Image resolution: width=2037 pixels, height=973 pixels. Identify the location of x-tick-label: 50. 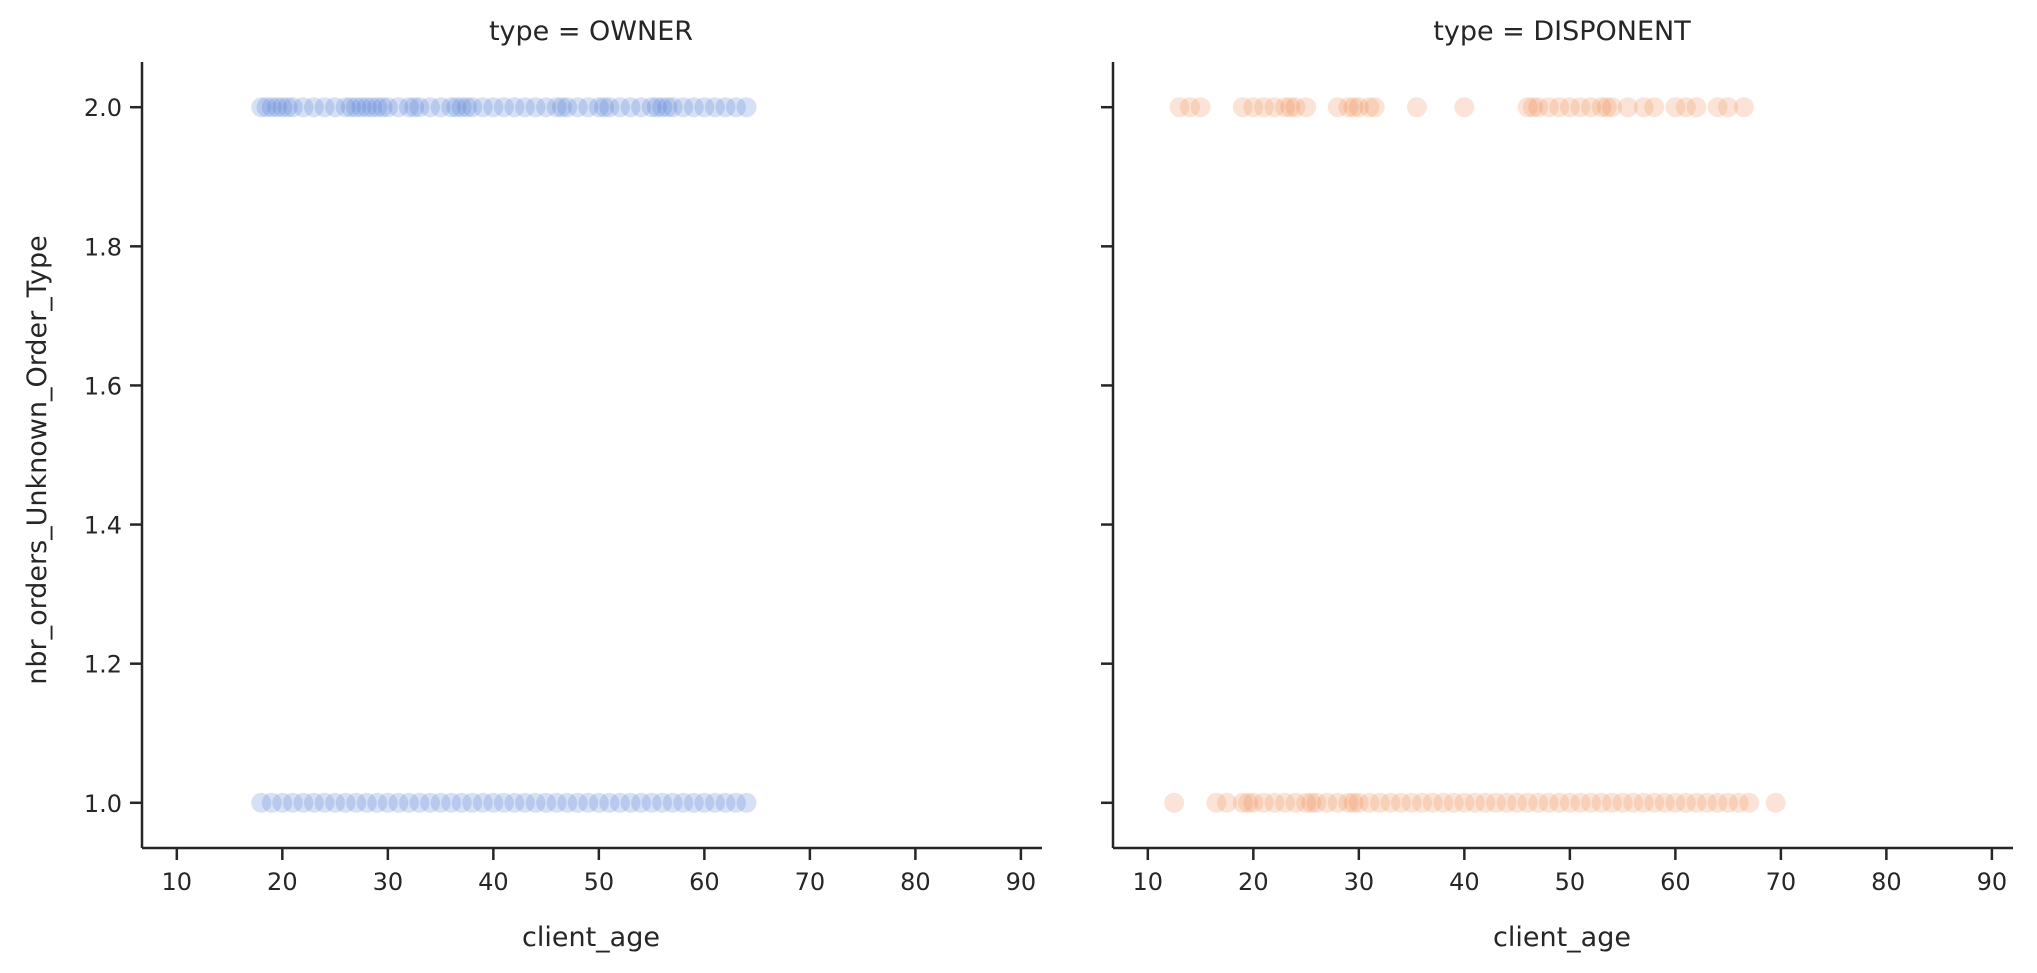
(599, 882).